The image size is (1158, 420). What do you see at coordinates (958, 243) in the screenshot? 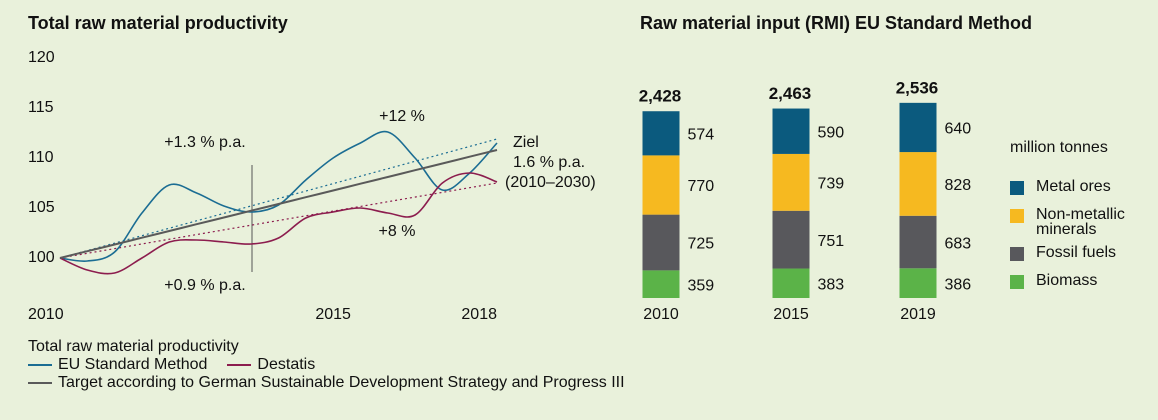
I see `value-label: 683` at bounding box center [958, 243].